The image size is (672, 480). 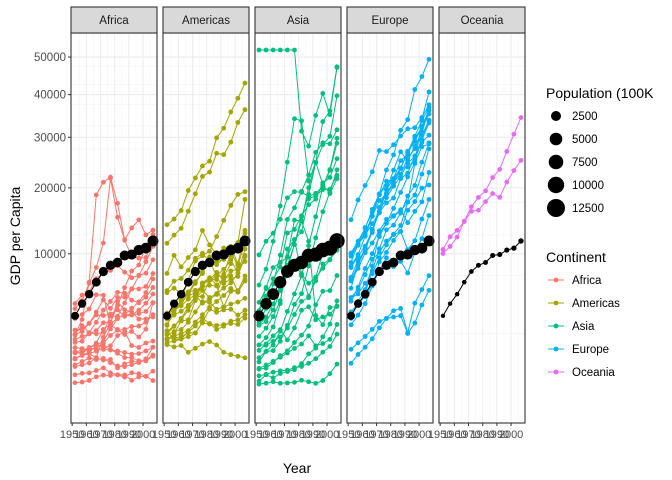 What do you see at coordinates (593, 373) in the screenshot?
I see `color-legend-label: Oceania` at bounding box center [593, 373].